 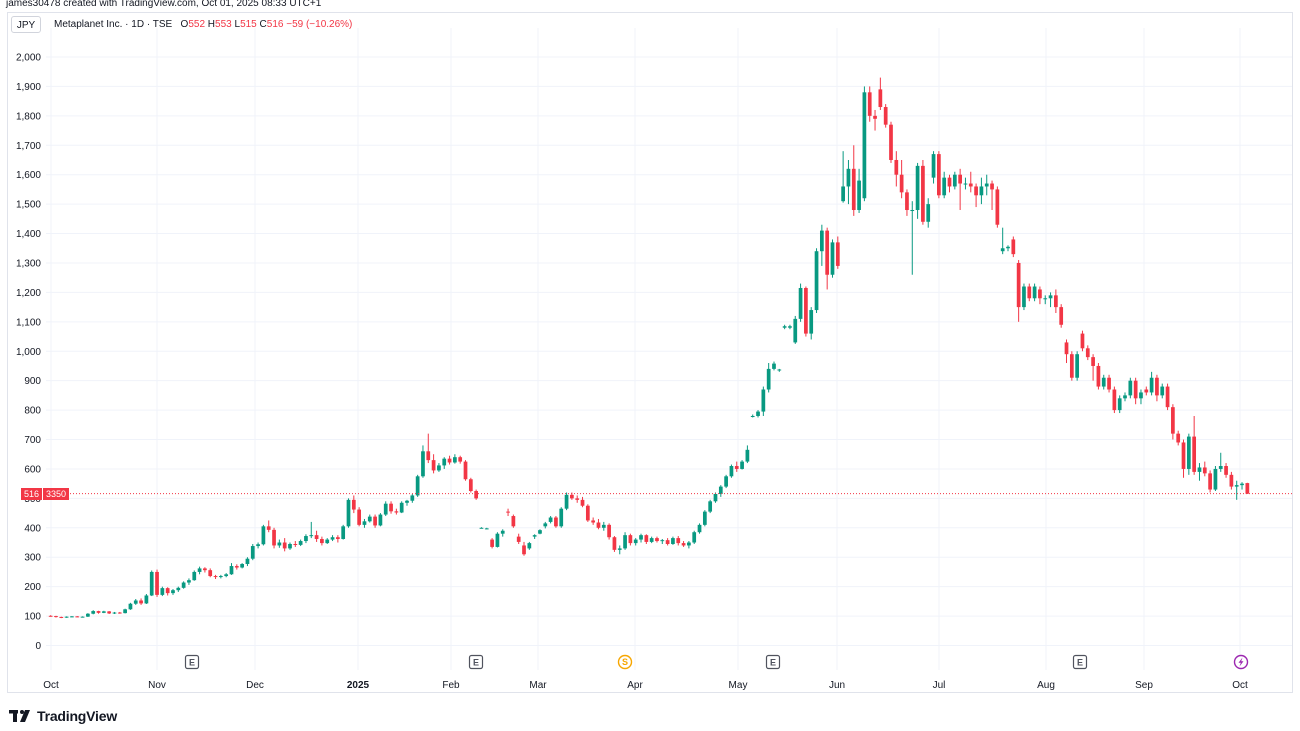 What do you see at coordinates (237, 24) in the screenshot?
I see `low-label: L` at bounding box center [237, 24].